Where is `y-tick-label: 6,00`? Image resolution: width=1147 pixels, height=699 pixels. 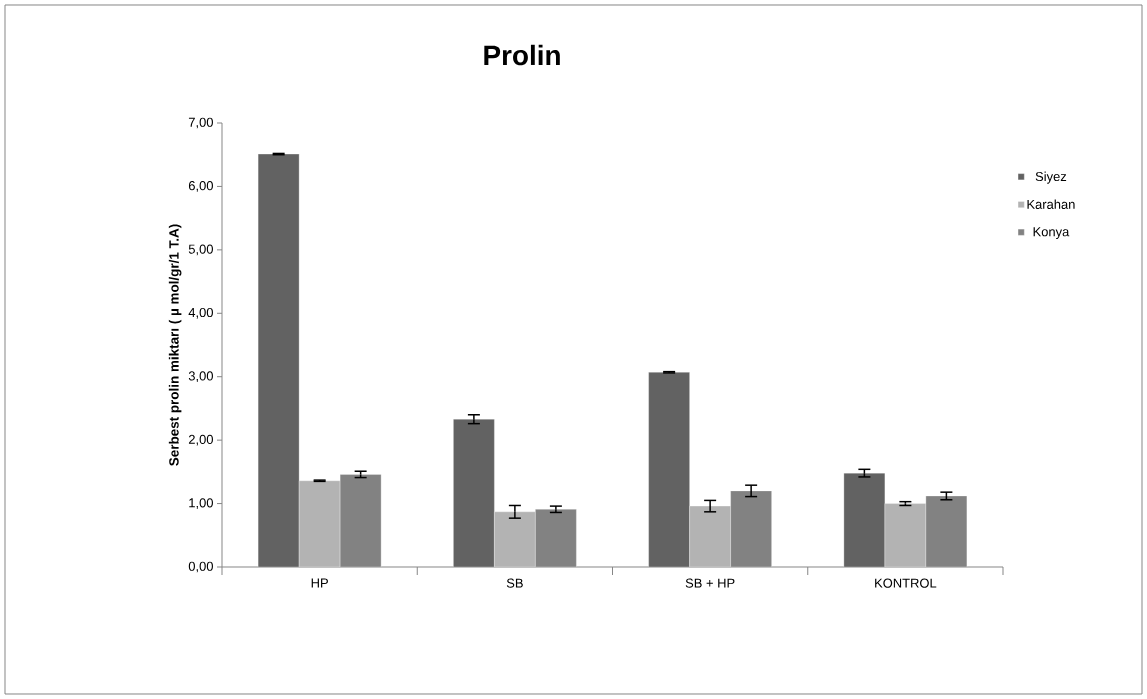
y-tick-label: 6,00 is located at coordinates (200, 186).